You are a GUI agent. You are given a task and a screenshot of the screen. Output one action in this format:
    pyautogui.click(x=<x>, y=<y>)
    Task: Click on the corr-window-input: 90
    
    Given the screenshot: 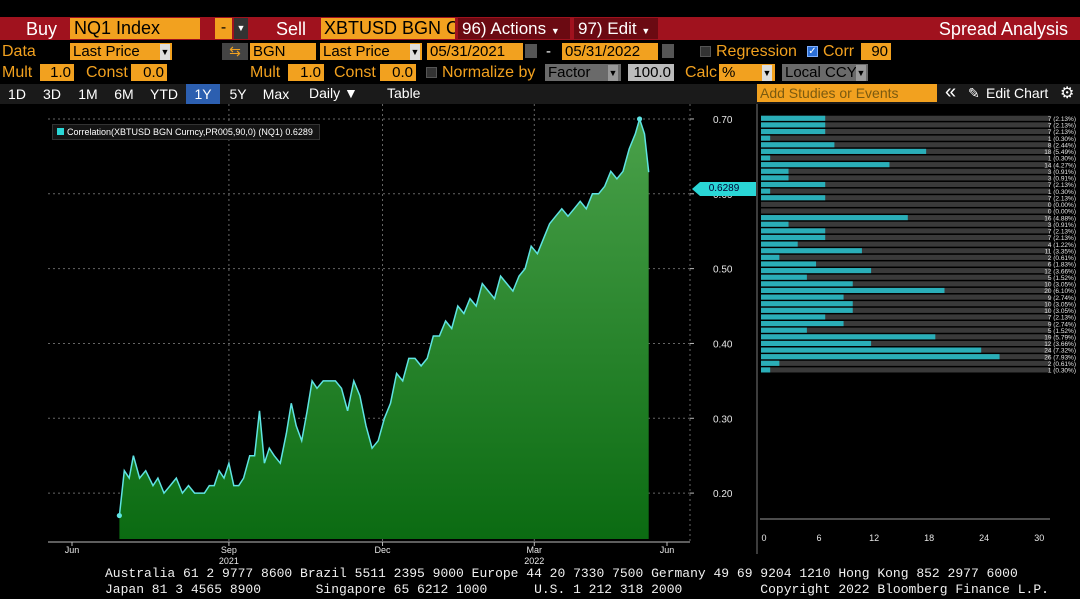 What is the action you would take?
    pyautogui.click(x=876, y=51)
    